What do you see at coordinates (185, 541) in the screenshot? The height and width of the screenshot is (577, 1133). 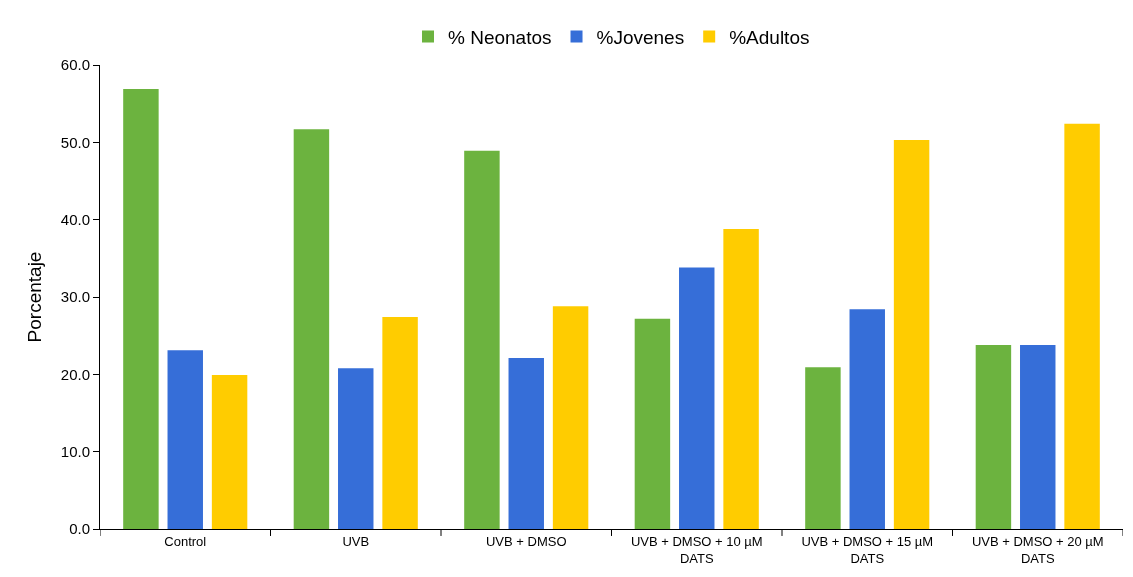 I see `x-tick-label: Control` at bounding box center [185, 541].